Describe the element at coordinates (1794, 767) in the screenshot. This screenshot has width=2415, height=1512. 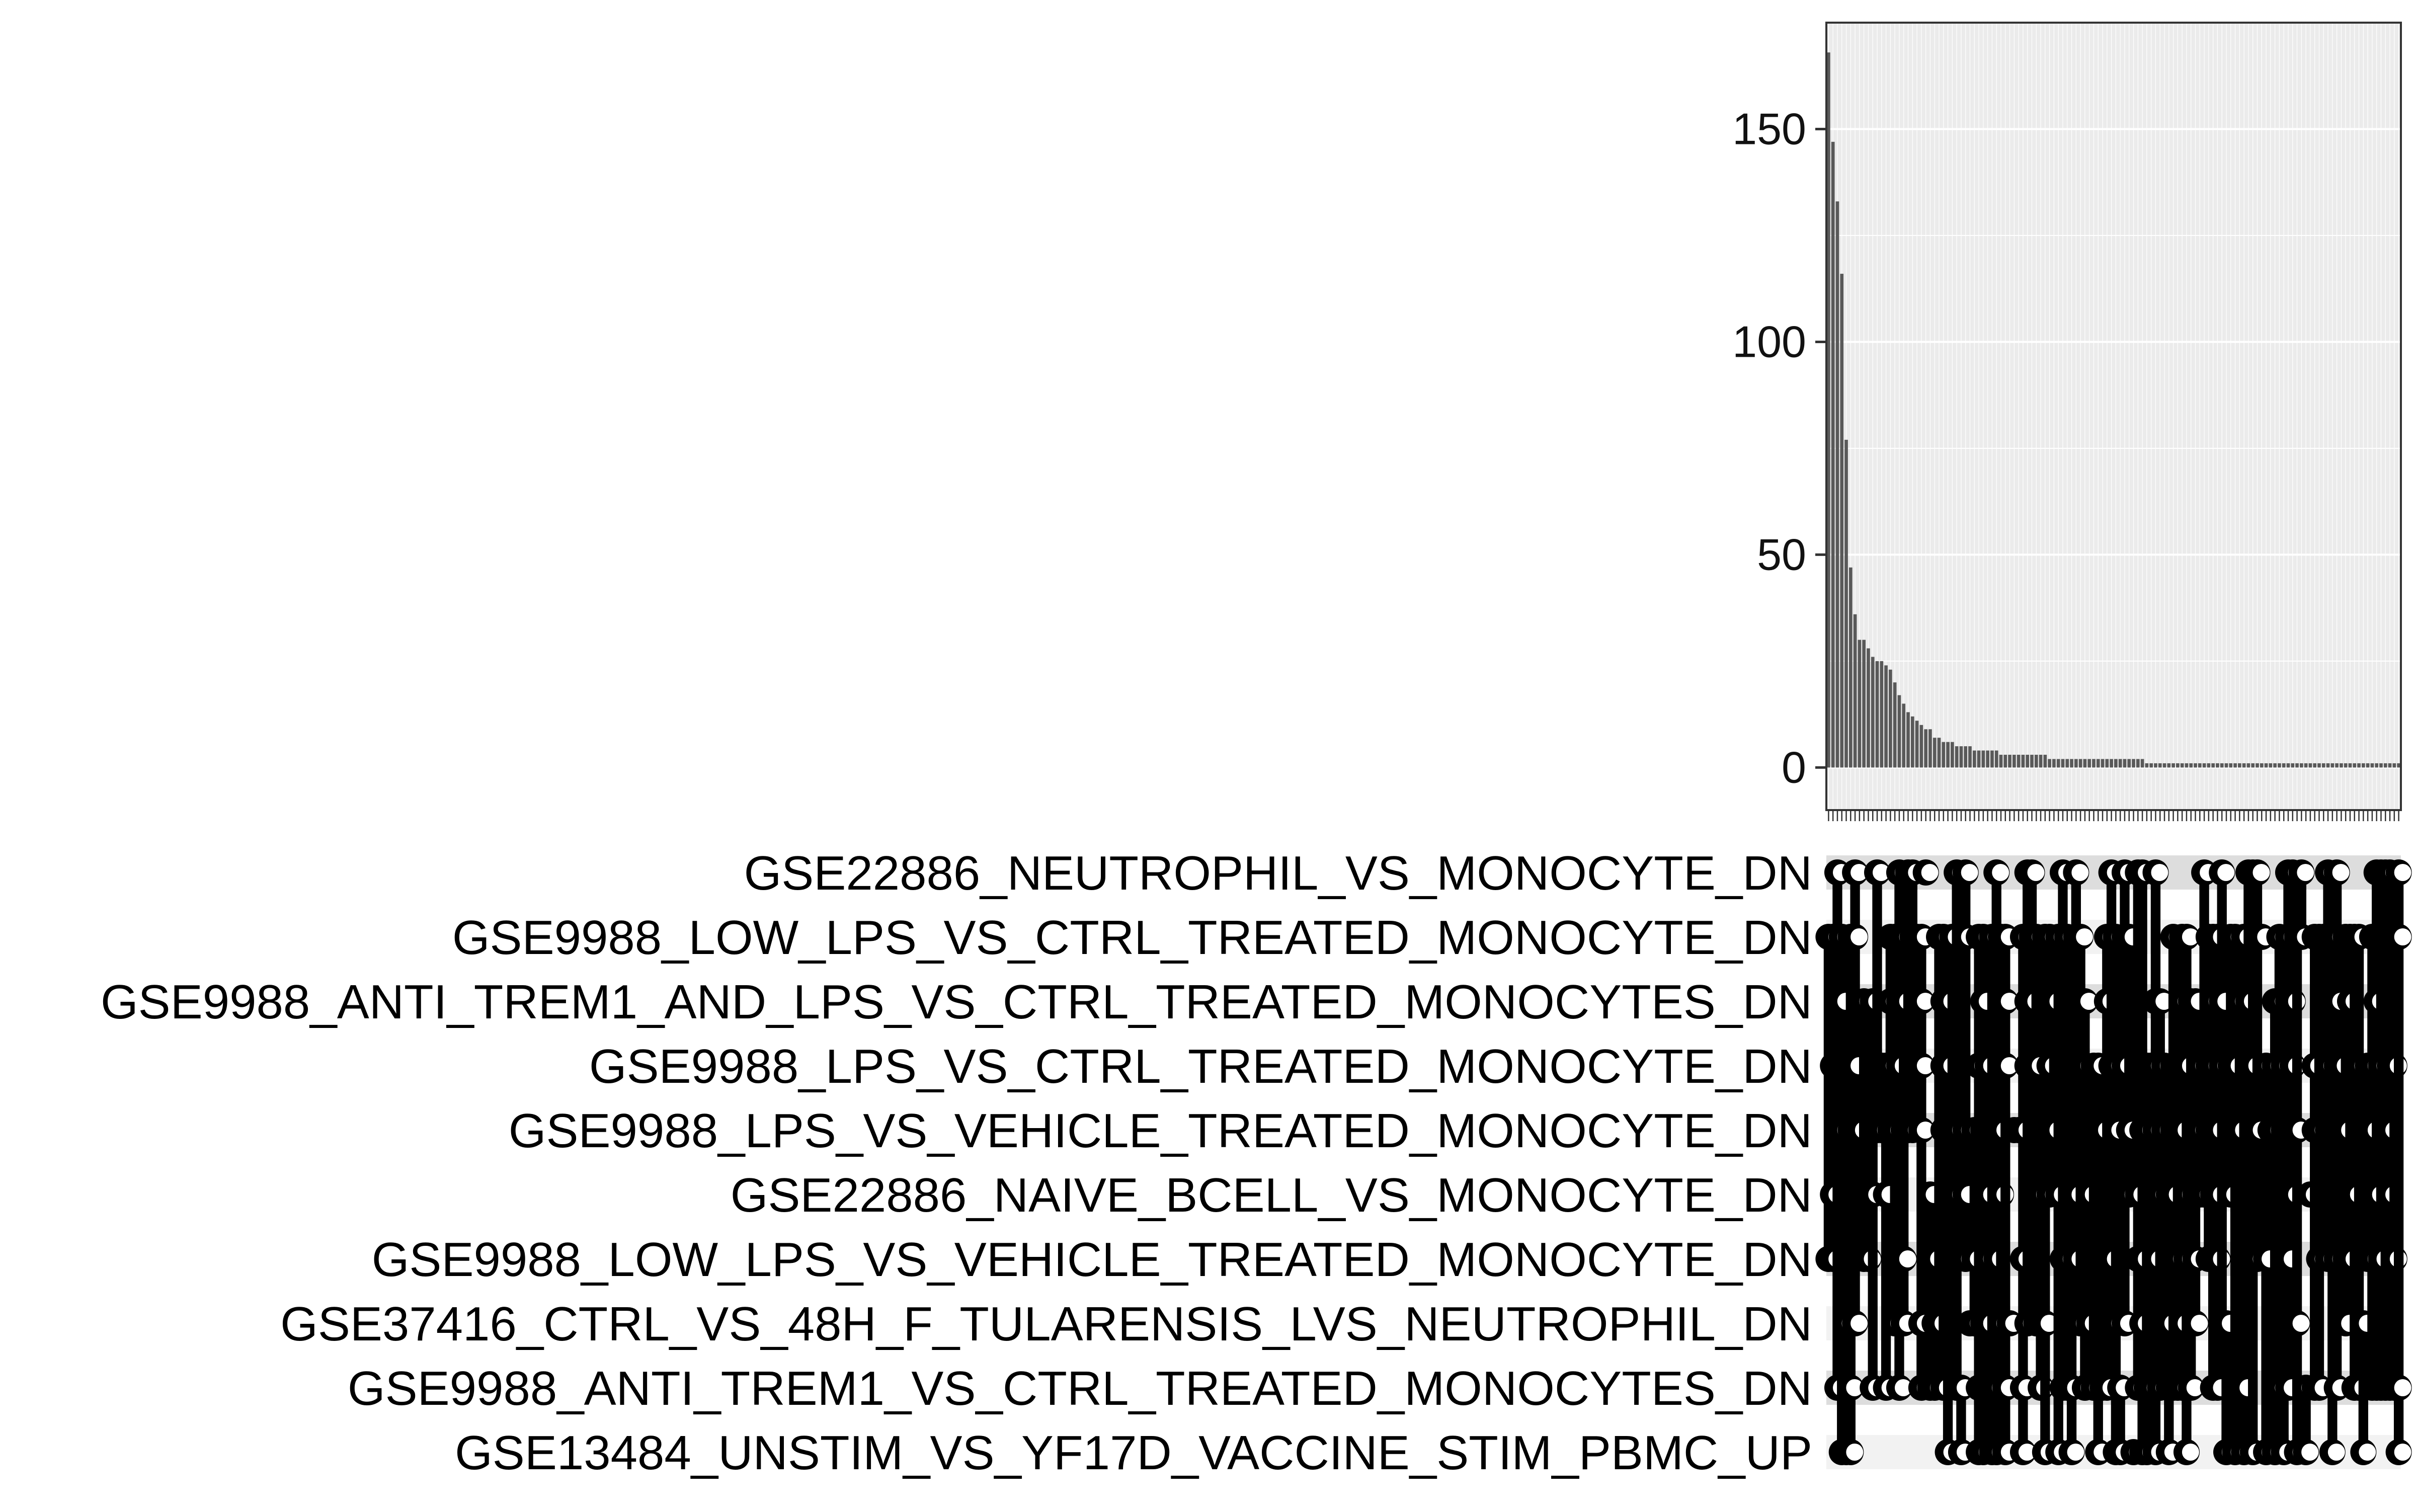
I see `y-tick-label: 0` at that location.